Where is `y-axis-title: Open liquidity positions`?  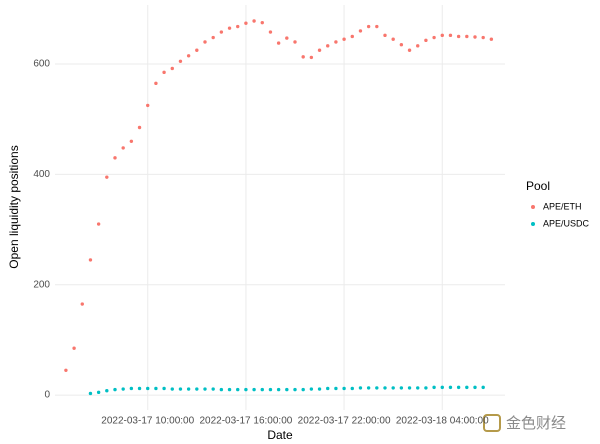
y-axis-title: Open liquidity positions is located at coordinates (14, 206).